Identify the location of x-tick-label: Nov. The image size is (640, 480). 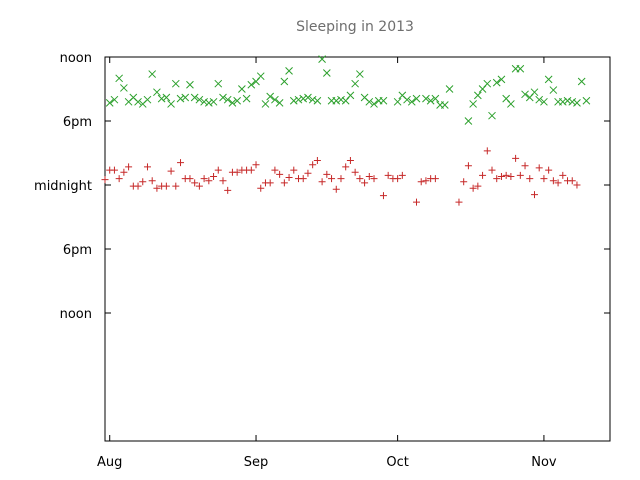
(544, 462).